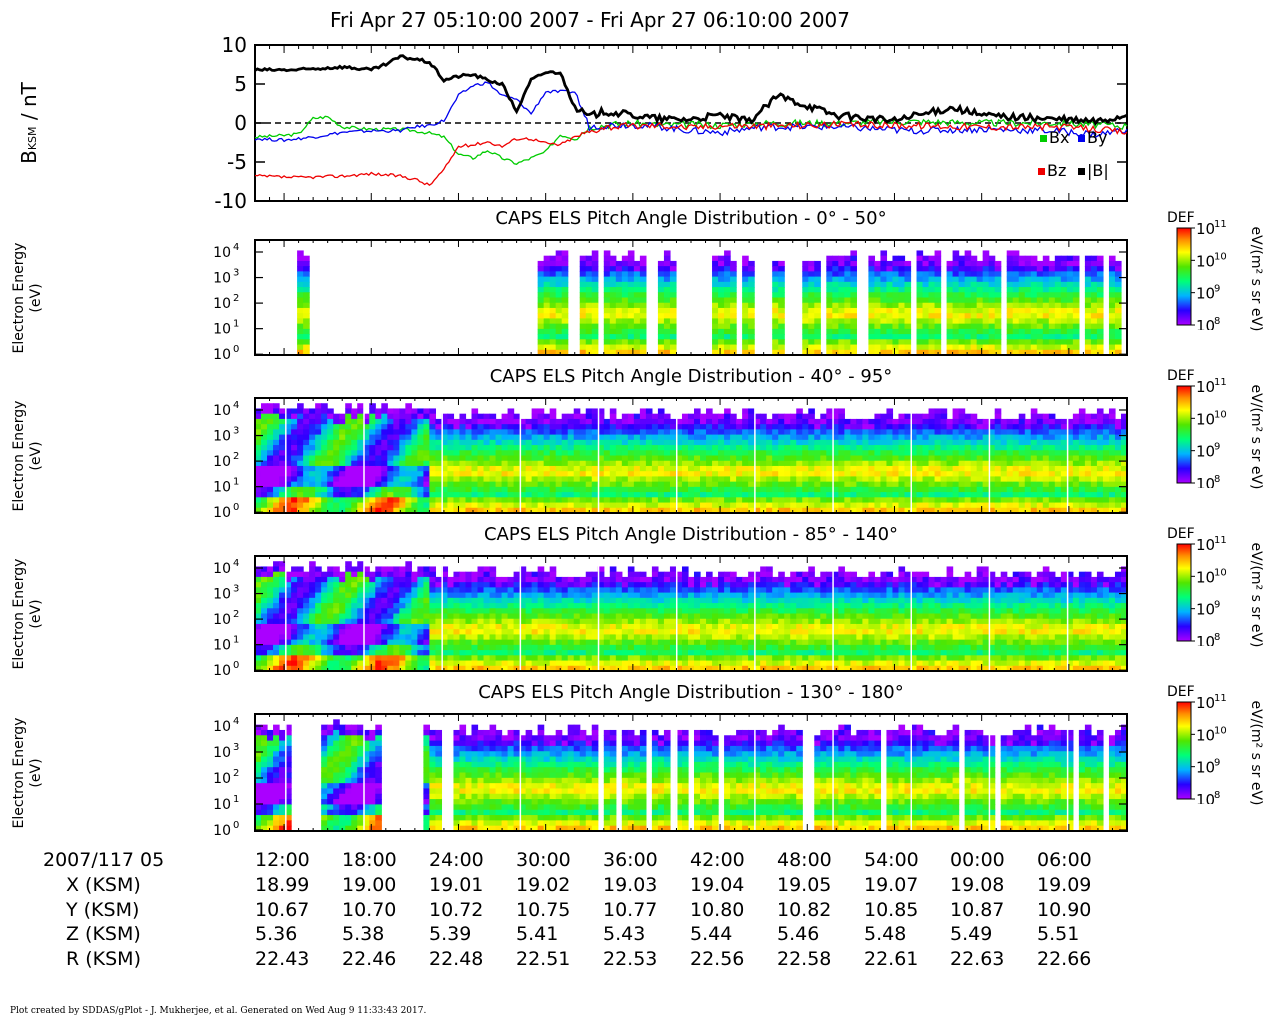 The image size is (1280, 1024). What do you see at coordinates (691, 112) in the screenshot?
I see `series-line-by` at bounding box center [691, 112].